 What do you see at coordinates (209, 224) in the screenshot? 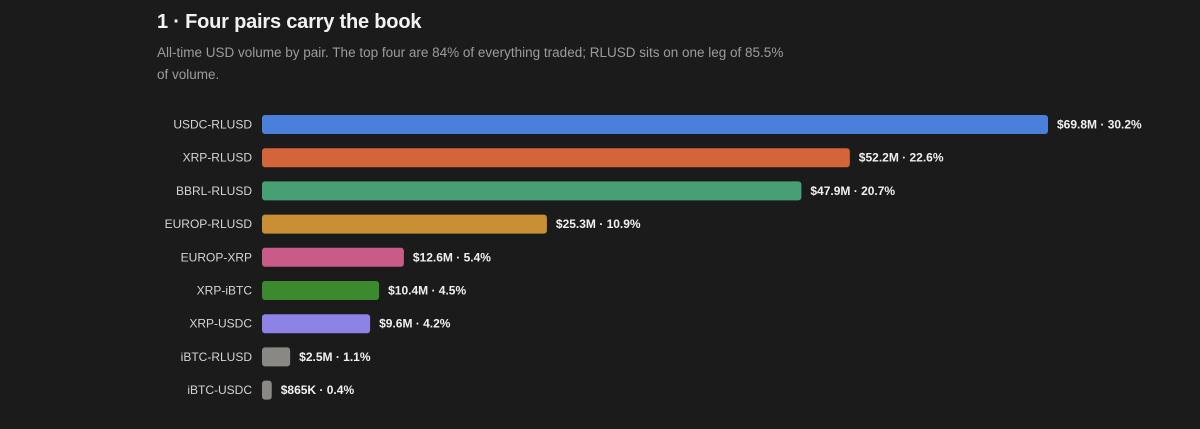
I see `category-label: EUROP-RLUSD` at bounding box center [209, 224].